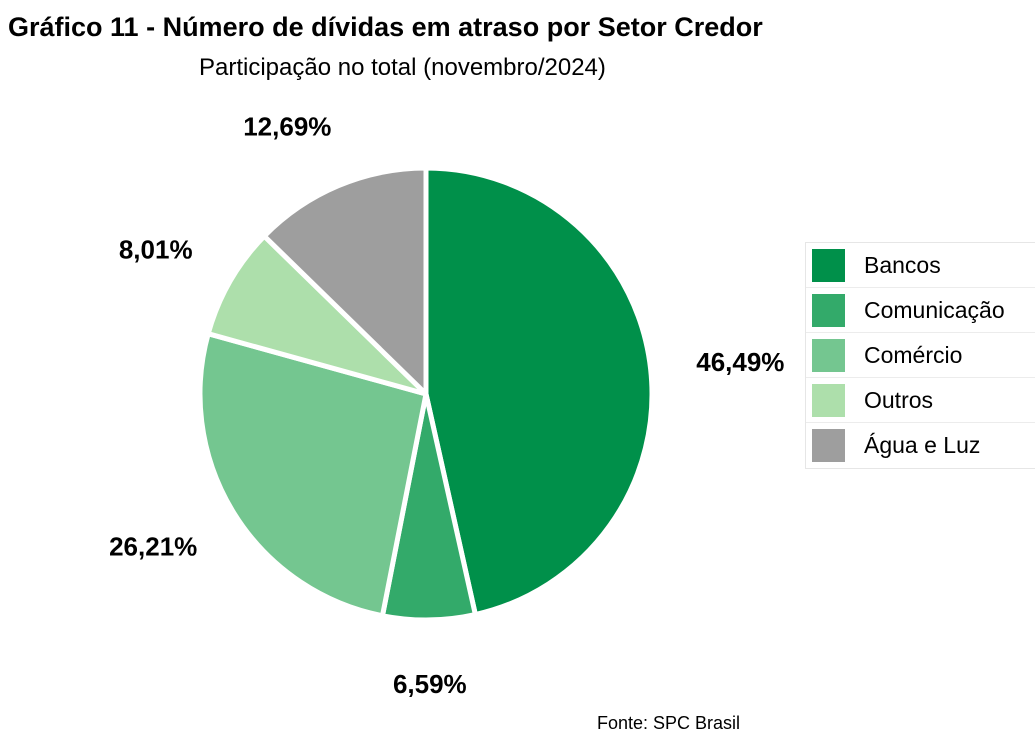 The width and height of the screenshot is (1035, 747). What do you see at coordinates (934, 309) in the screenshot?
I see `legend-label-comunicacao: Comunicação` at bounding box center [934, 309].